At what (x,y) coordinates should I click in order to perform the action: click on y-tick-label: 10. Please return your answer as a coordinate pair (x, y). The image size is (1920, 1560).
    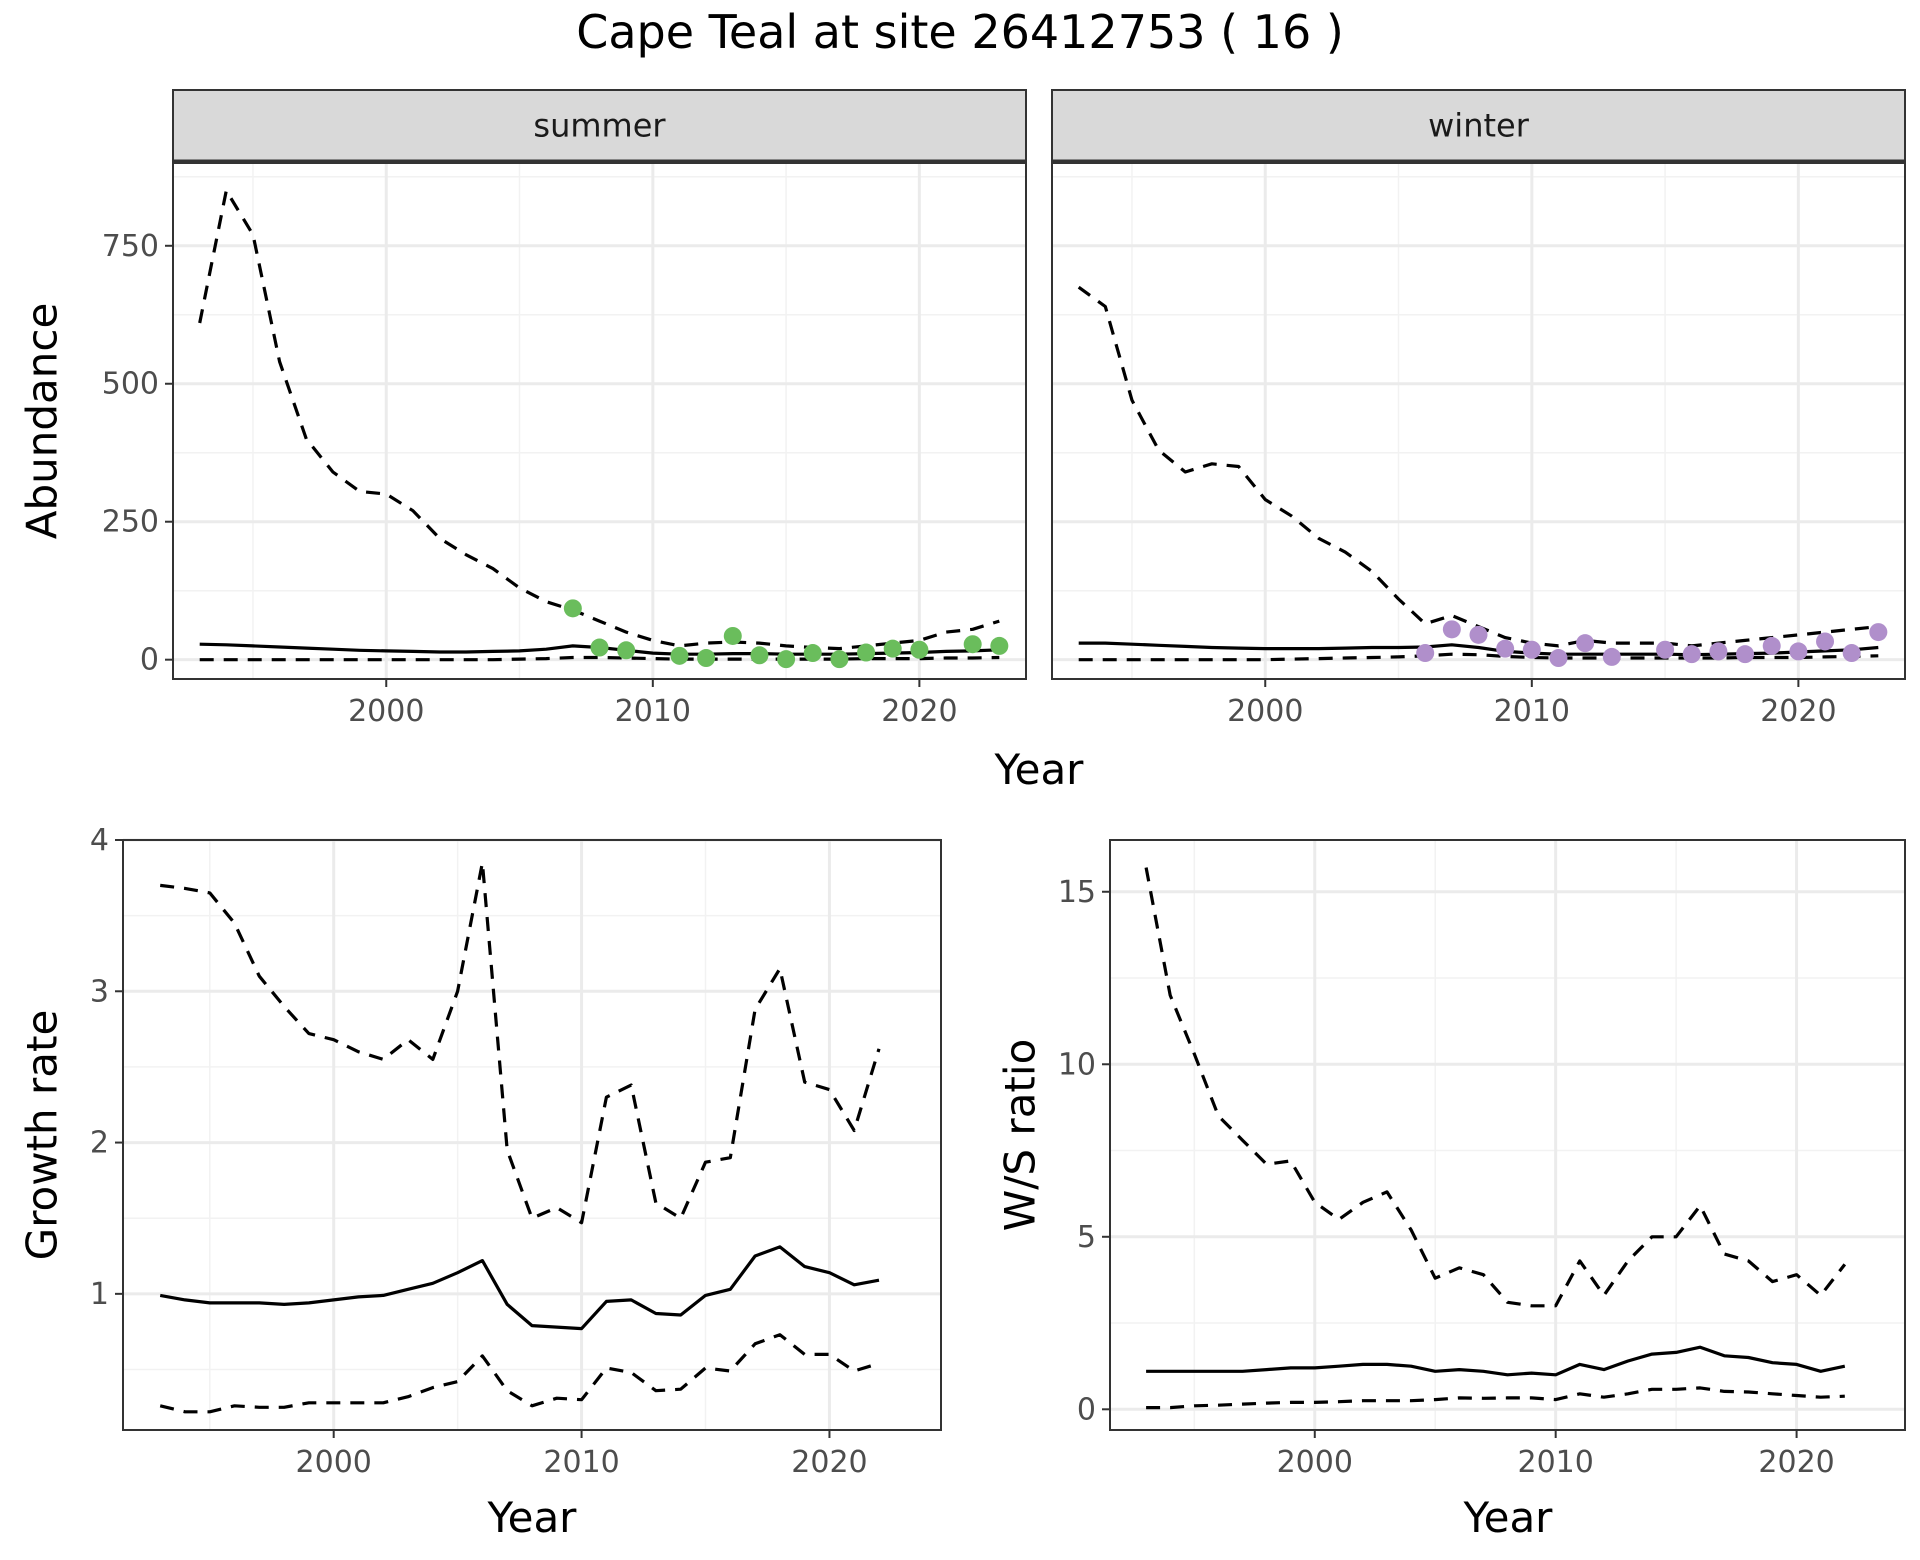
    Looking at the image, I should click on (1077, 1064).